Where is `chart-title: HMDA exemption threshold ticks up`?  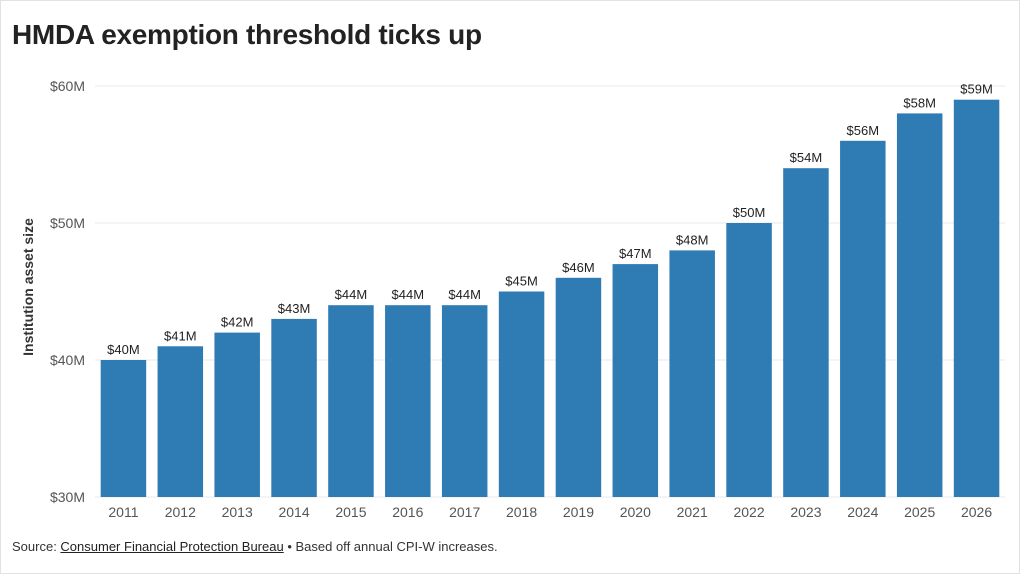 chart-title: HMDA exemption threshold ticks up is located at coordinates (247, 34).